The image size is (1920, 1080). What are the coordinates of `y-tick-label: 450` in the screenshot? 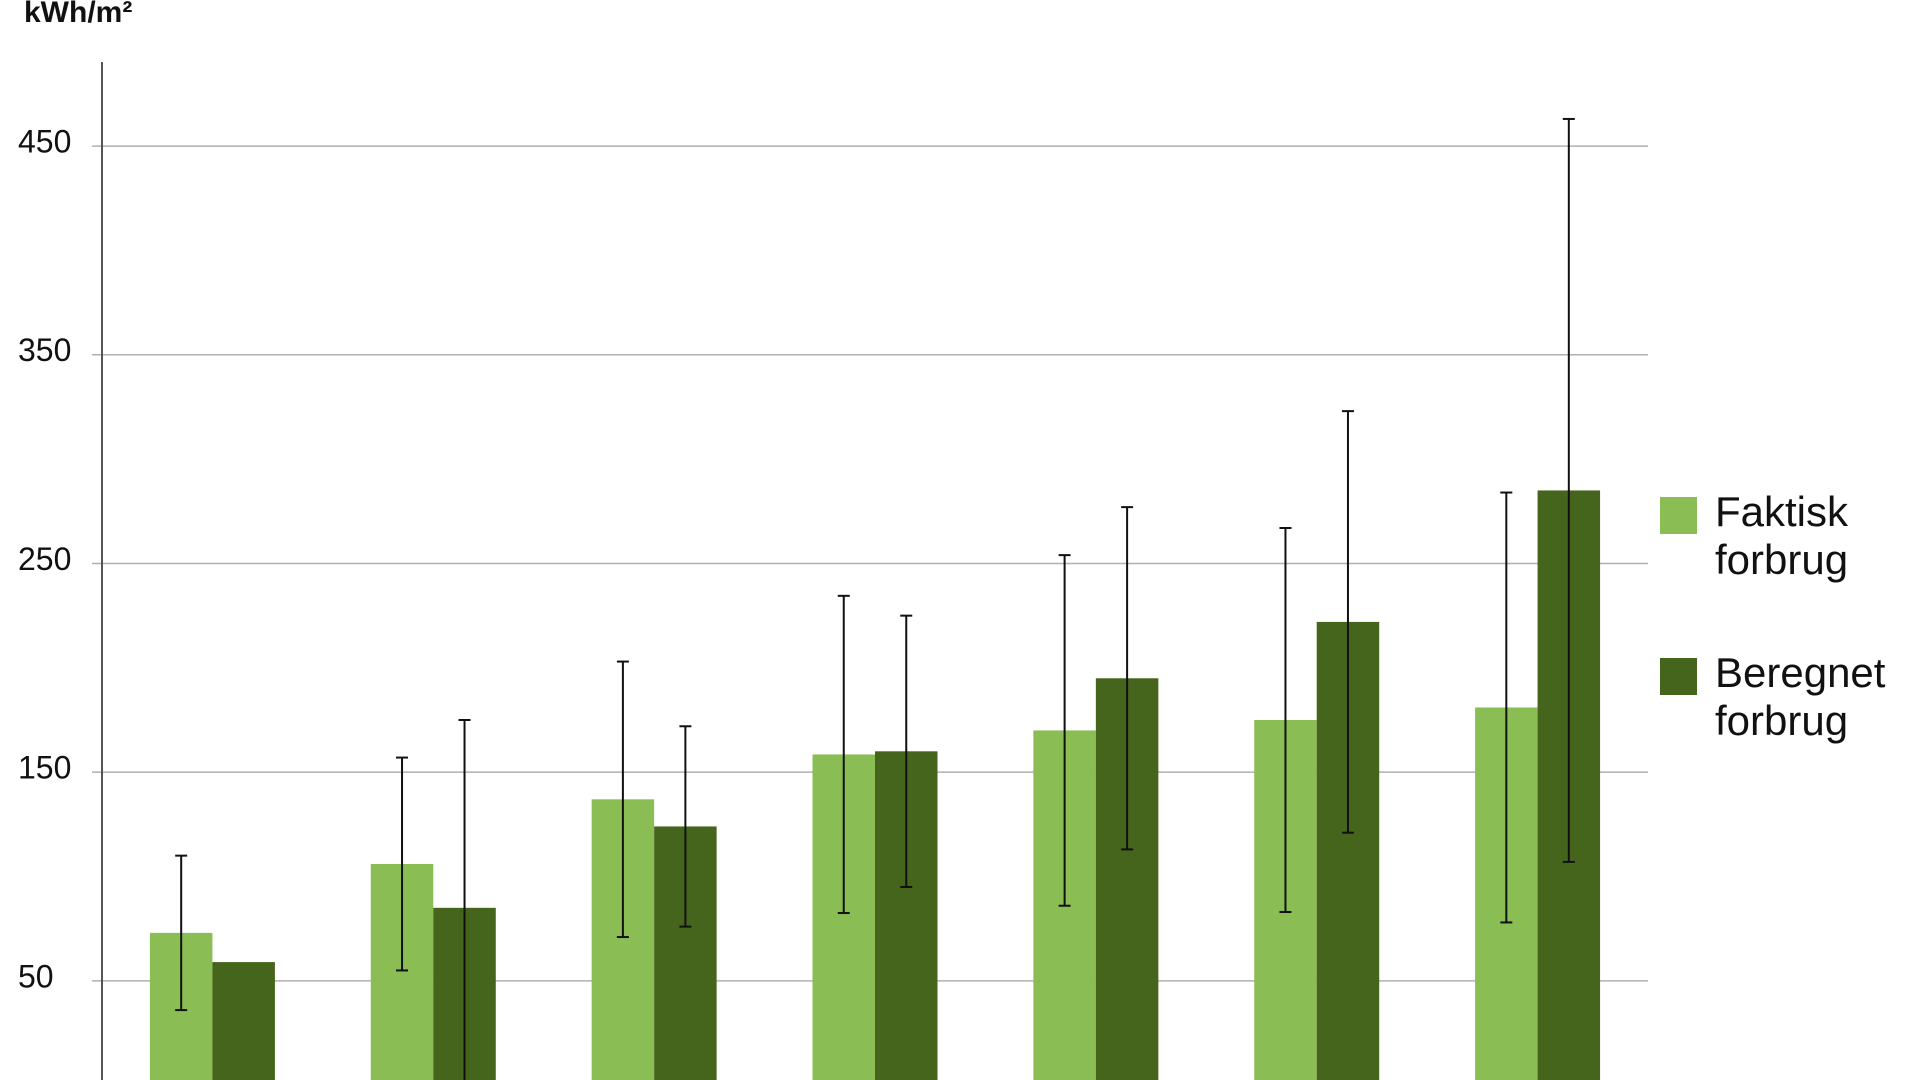 It's located at (44, 142).